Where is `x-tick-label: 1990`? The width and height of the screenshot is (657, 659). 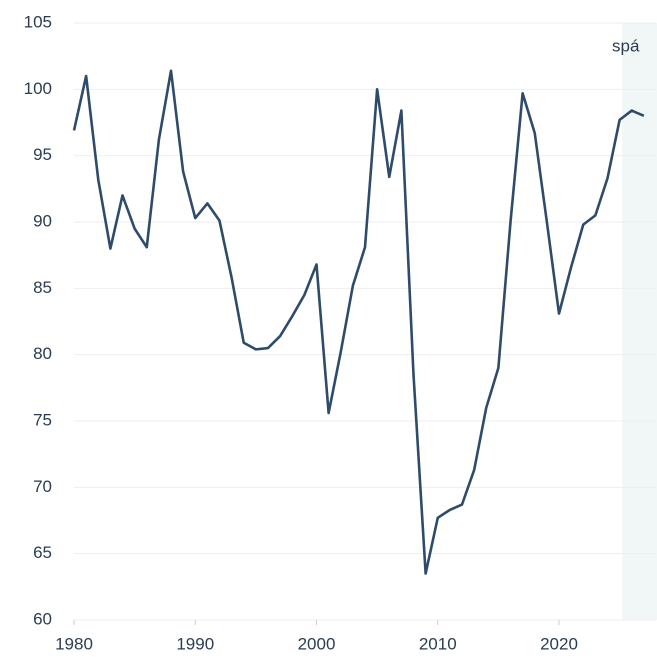
x-tick-label: 1990 is located at coordinates (195, 643).